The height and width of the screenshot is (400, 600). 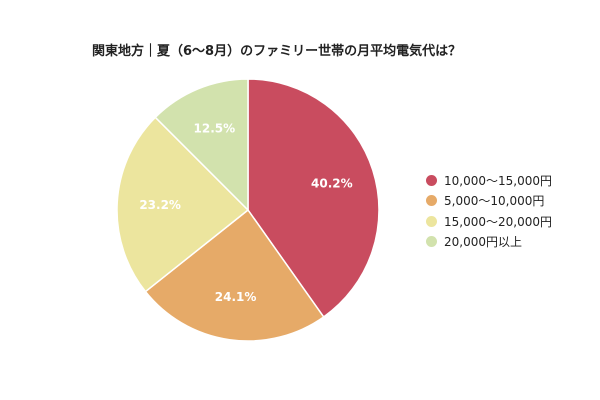 What do you see at coordinates (494, 201) in the screenshot?
I see `legend-label: 5,000〜10,000円` at bounding box center [494, 201].